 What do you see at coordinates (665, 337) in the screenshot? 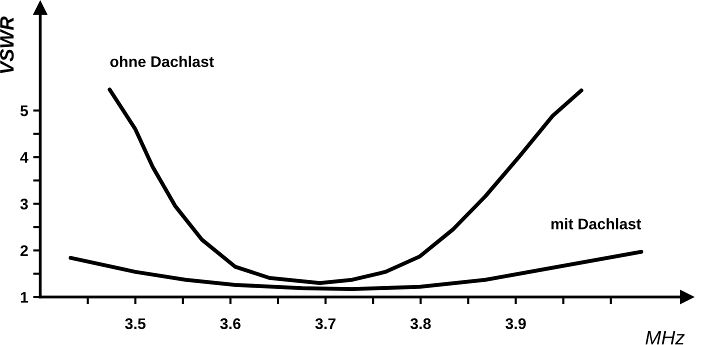
I see `x-axis-title: MHz` at bounding box center [665, 337].